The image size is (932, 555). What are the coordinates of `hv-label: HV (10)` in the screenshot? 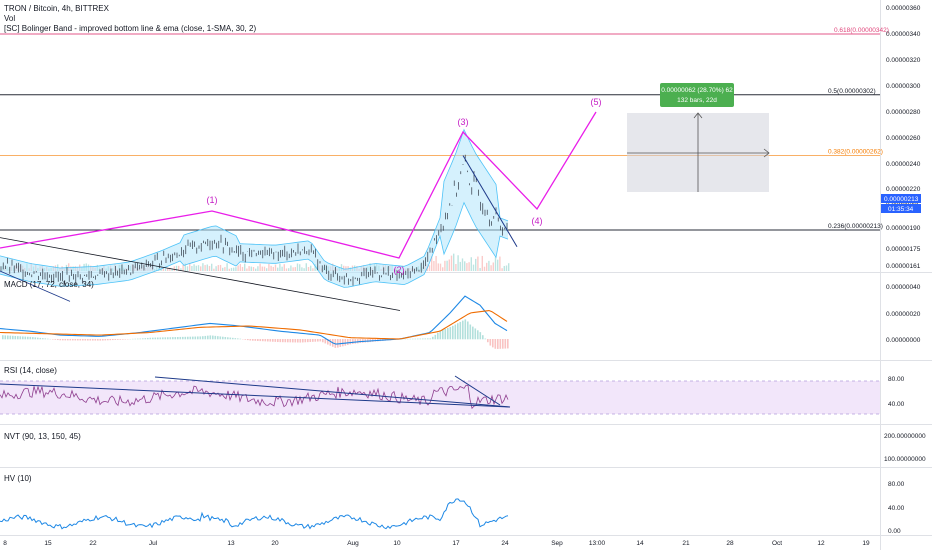 It's located at (18, 478).